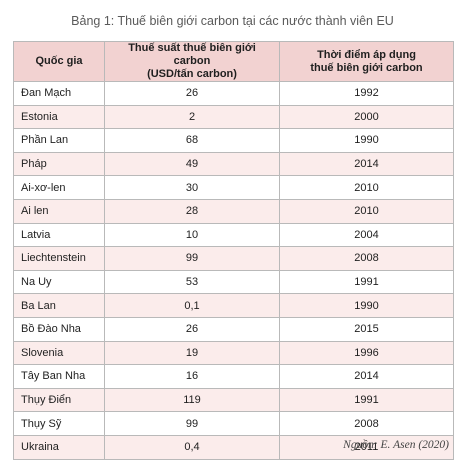 The width and height of the screenshot is (465, 461). I want to click on header-country: Quốc gia, so click(59, 61).